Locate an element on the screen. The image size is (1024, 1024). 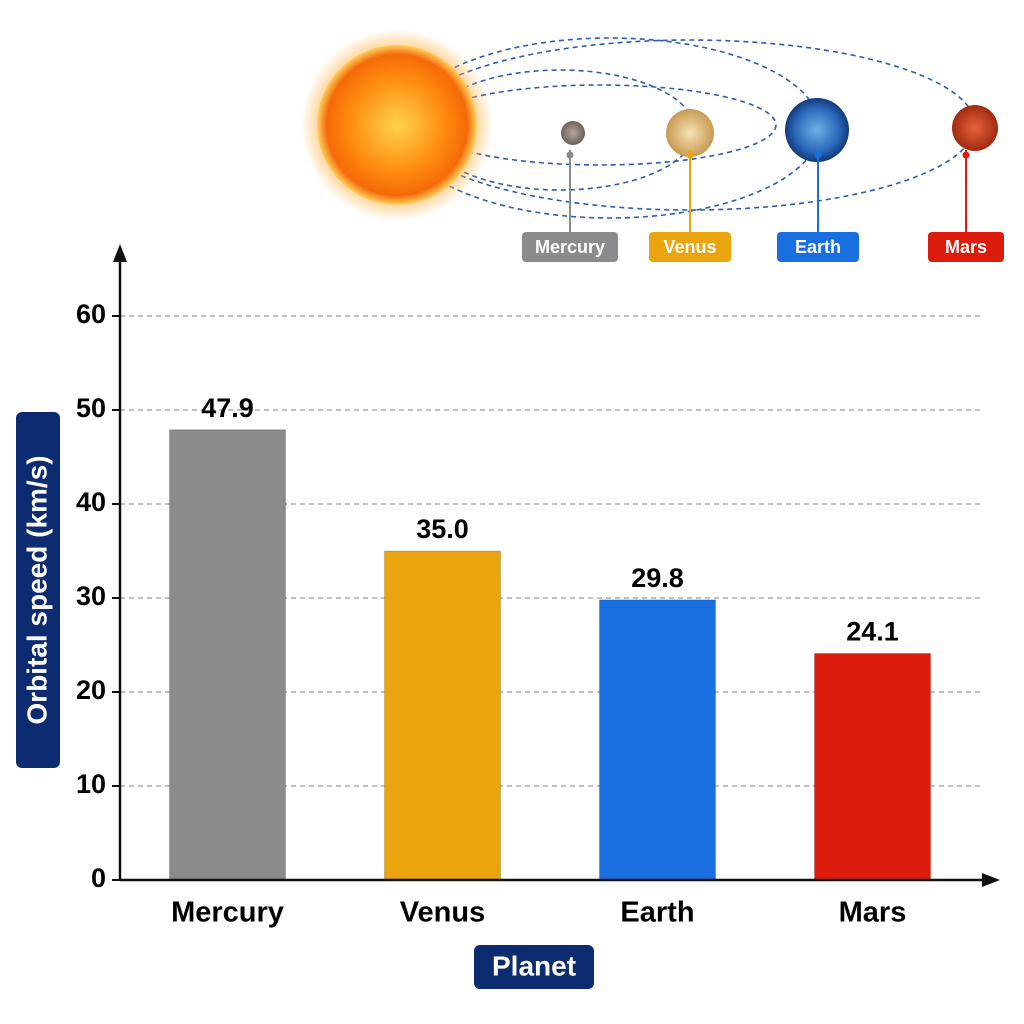
y-tick-label: 20 is located at coordinates (91, 690).